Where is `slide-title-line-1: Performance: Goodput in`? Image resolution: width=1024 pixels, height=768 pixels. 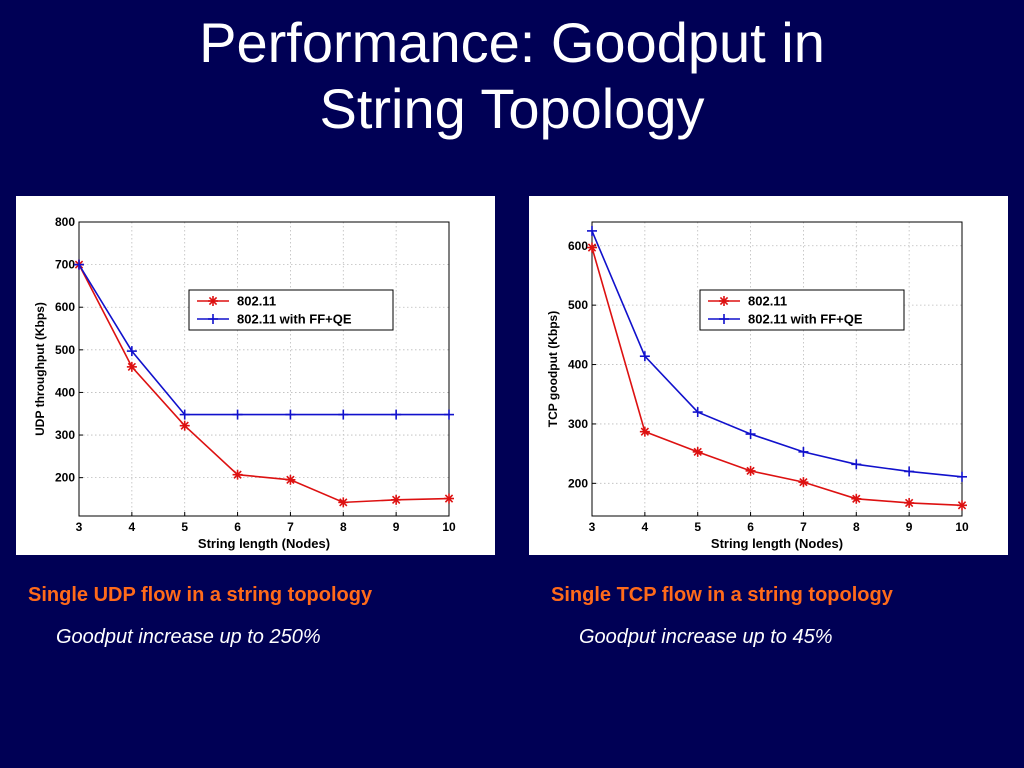
slide-title-line-1: Performance: Goodput in is located at coordinates (512, 42).